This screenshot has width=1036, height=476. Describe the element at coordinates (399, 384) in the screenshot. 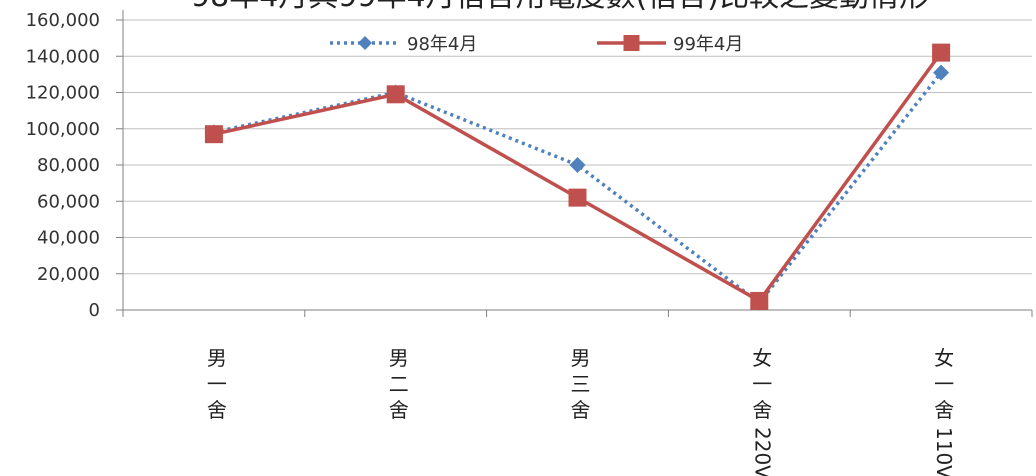

I see `x-category-label: 男二舍` at that location.